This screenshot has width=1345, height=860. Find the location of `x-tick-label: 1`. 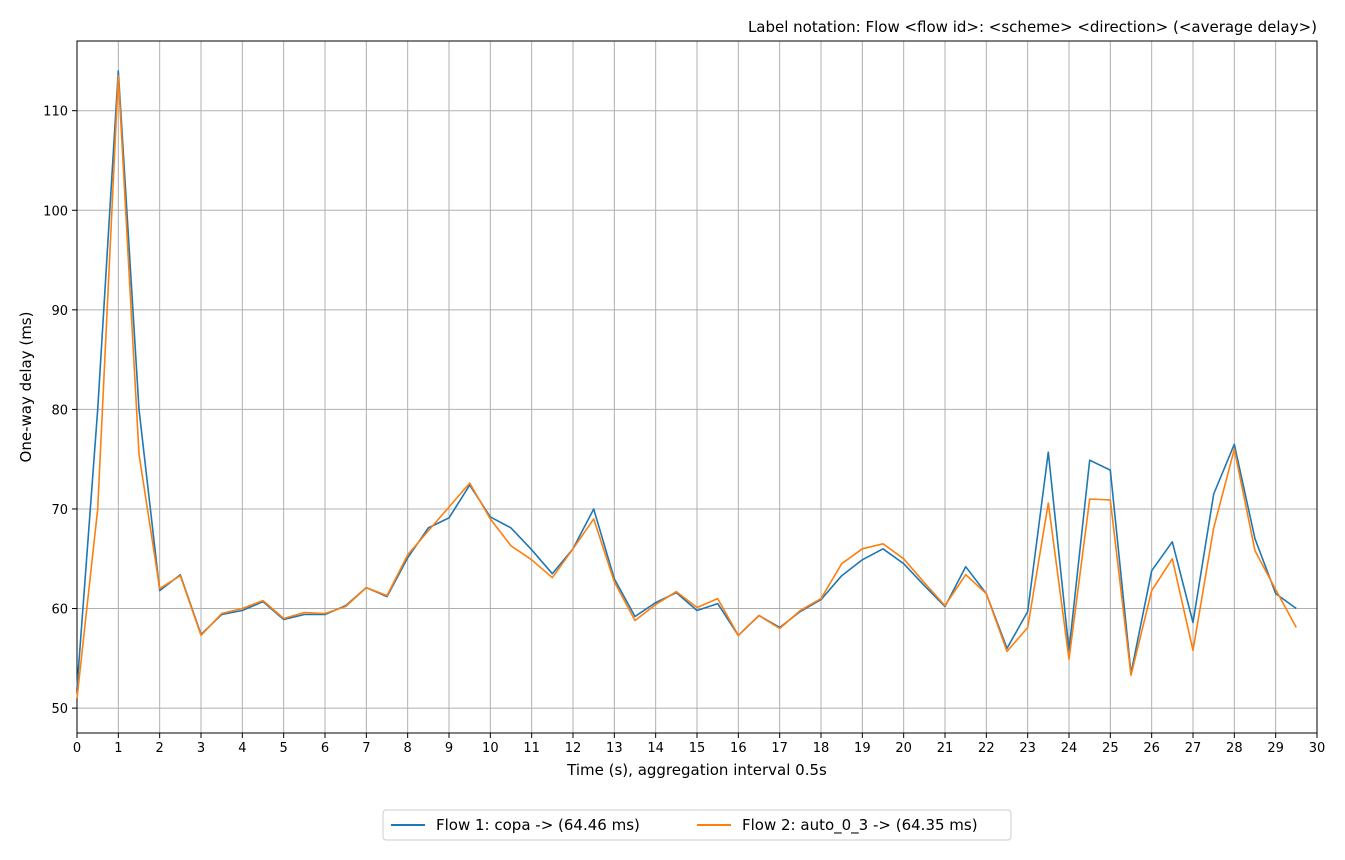

x-tick-label: 1 is located at coordinates (118, 748).